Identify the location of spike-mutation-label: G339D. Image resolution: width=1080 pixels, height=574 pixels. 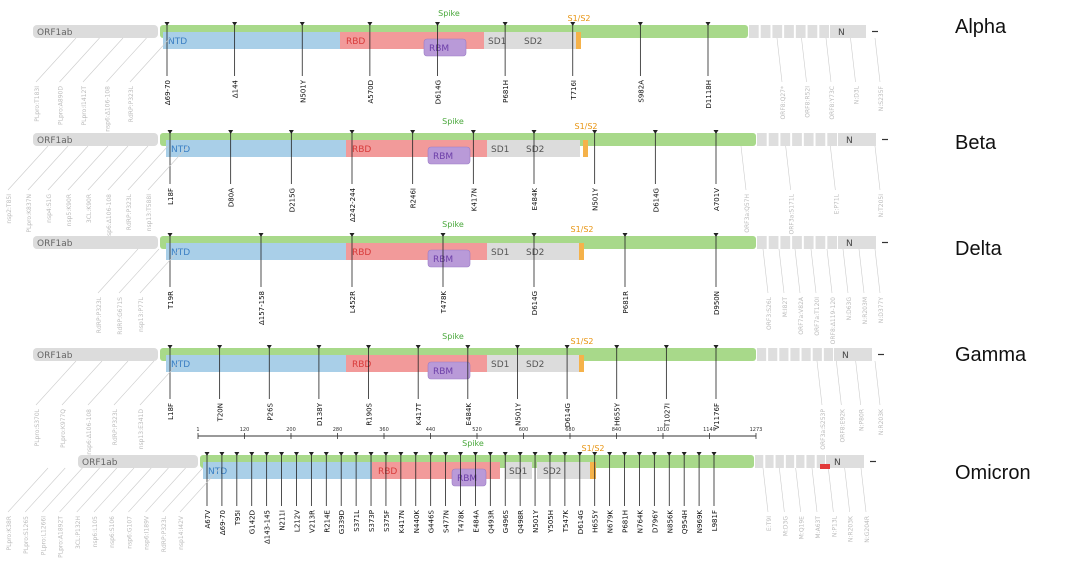
(342, 522).